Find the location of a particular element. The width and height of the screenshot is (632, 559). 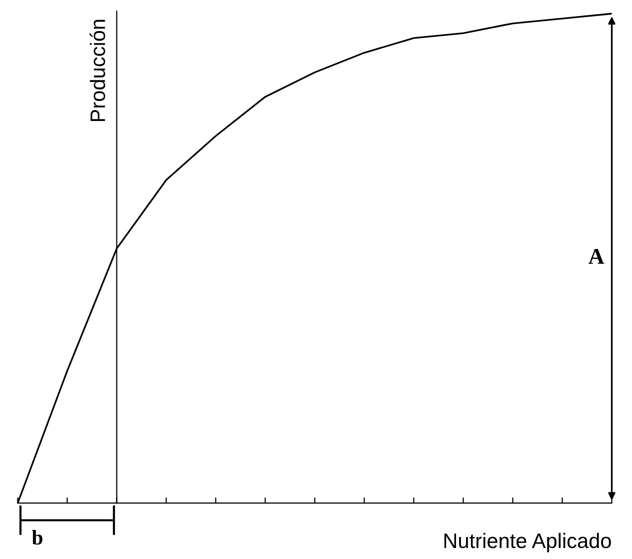

text: b is located at coordinates (37, 537).